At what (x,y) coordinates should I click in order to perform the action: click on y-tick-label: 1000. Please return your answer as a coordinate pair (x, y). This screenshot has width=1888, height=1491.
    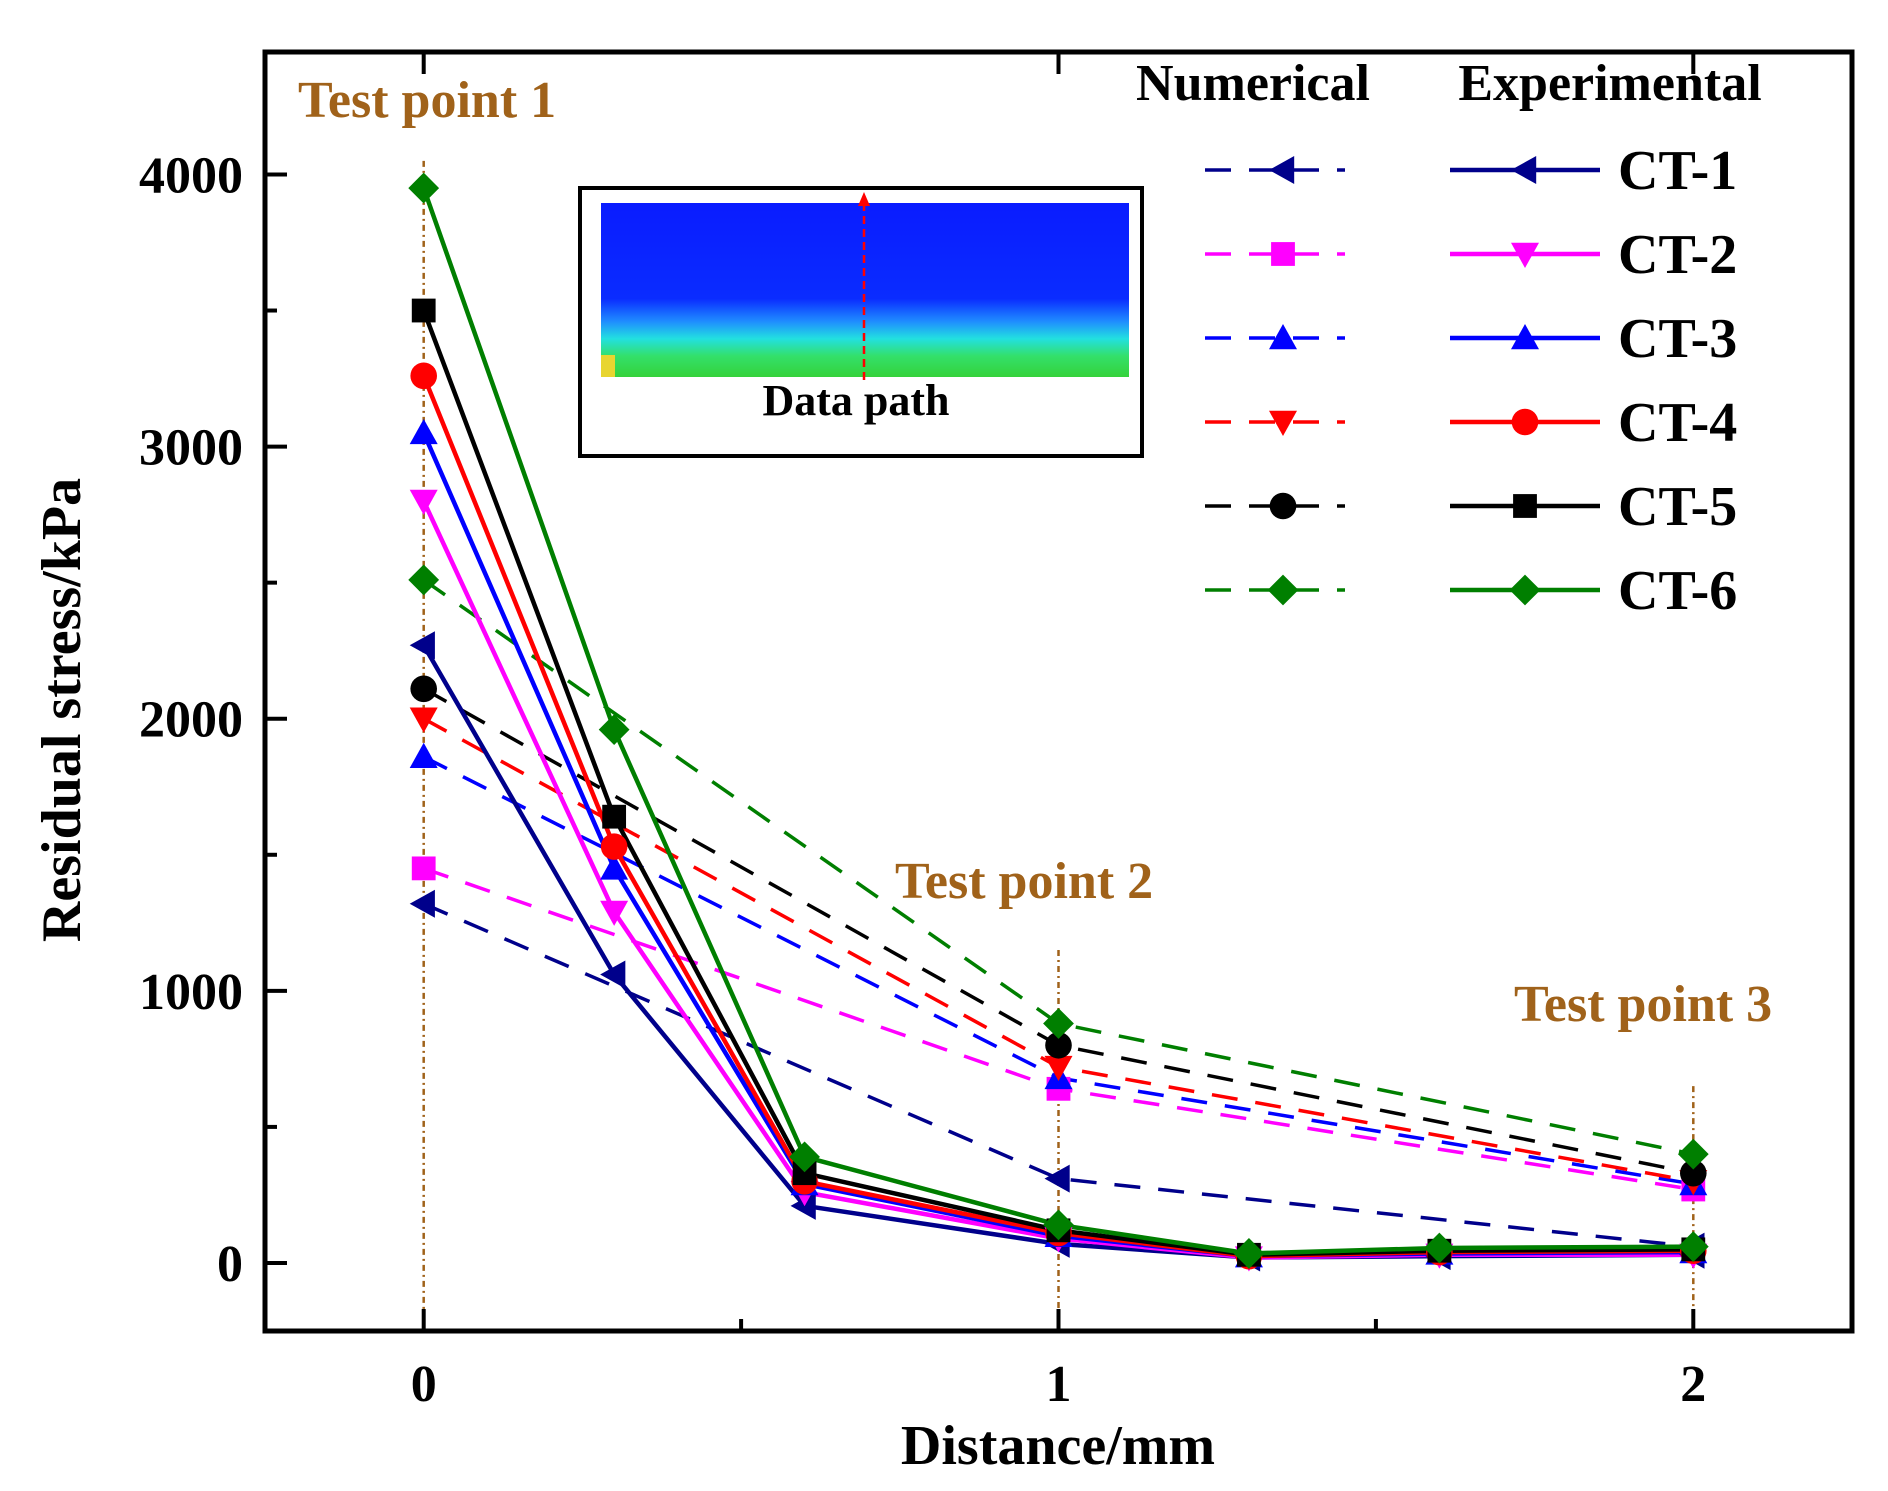
    Looking at the image, I should click on (191, 992).